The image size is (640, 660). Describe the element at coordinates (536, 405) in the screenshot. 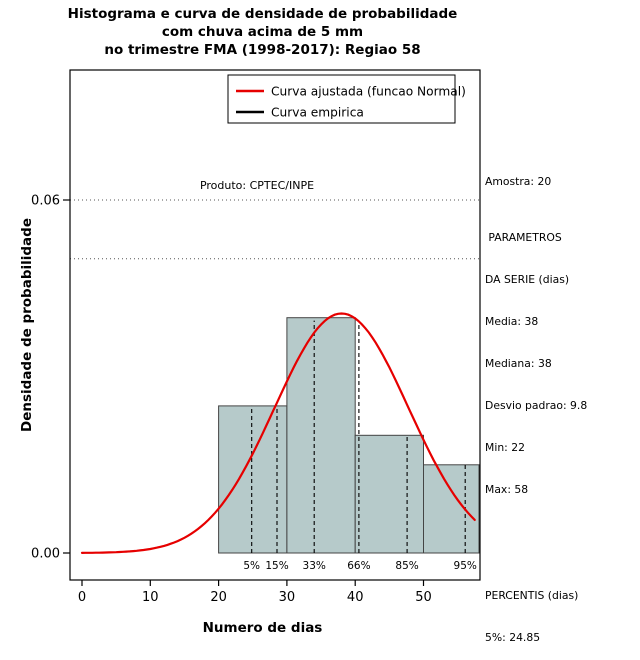

I see `stat-desvio: Desvio padrao: 9.8` at that location.